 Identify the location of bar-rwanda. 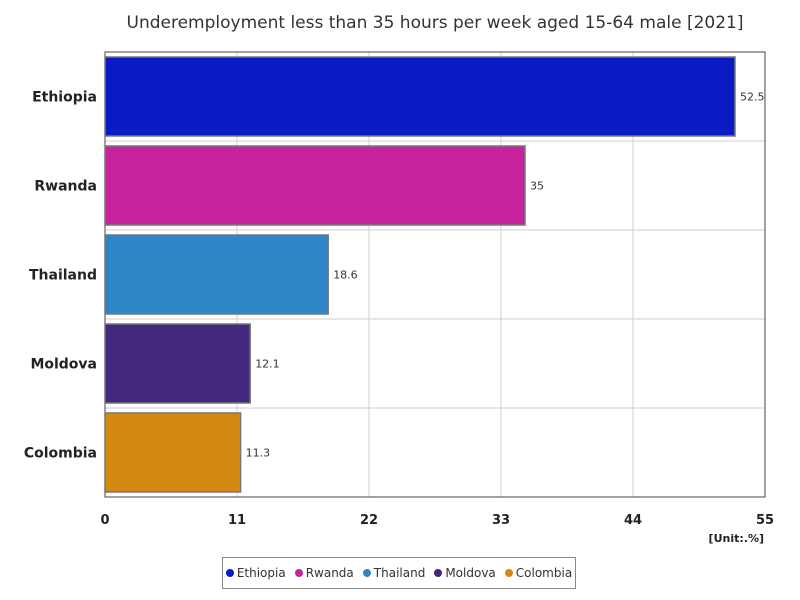
(315, 185).